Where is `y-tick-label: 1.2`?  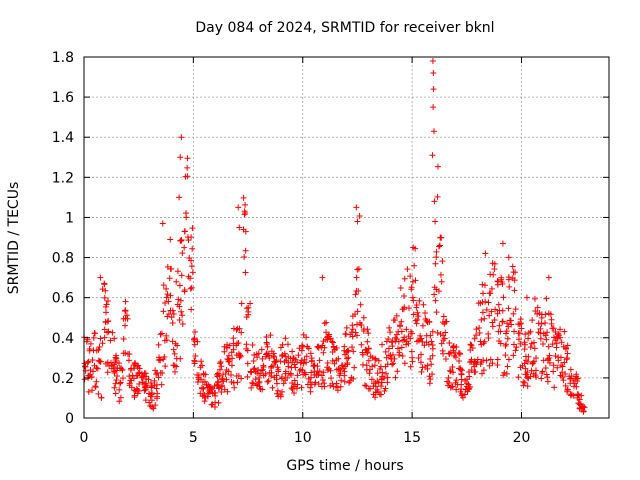
y-tick-label: 1.2 is located at coordinates (63, 178).